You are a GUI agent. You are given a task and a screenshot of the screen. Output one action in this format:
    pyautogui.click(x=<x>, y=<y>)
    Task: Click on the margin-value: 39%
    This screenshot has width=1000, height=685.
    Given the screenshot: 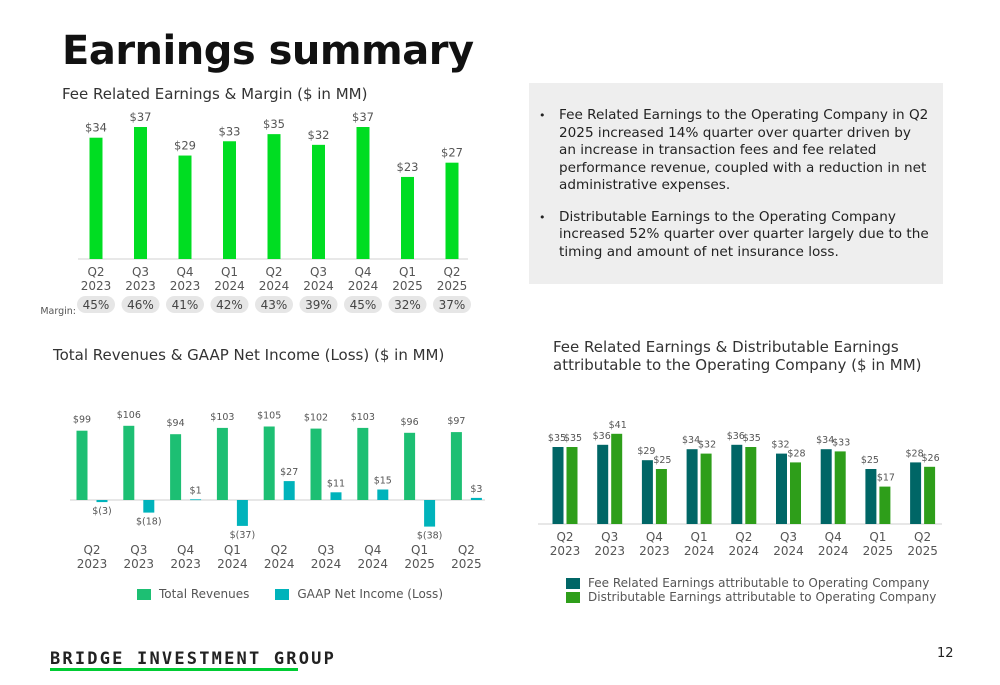 What is the action you would take?
    pyautogui.click(x=318, y=305)
    